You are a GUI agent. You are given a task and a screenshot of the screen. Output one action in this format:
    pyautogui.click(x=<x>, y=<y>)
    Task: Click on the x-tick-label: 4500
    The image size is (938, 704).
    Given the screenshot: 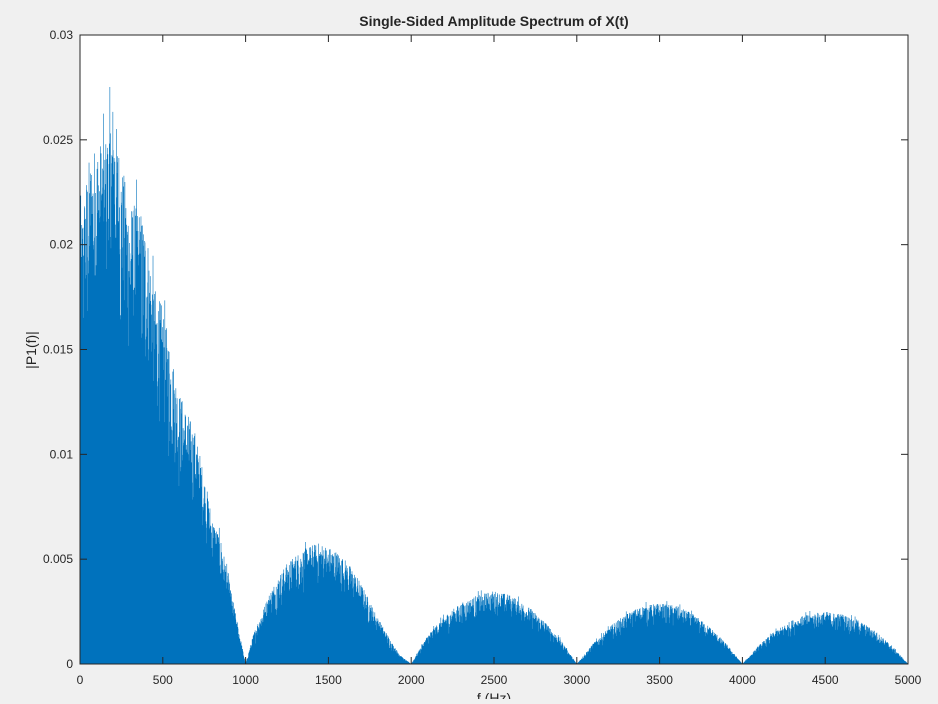 What is the action you would take?
    pyautogui.click(x=825, y=680)
    